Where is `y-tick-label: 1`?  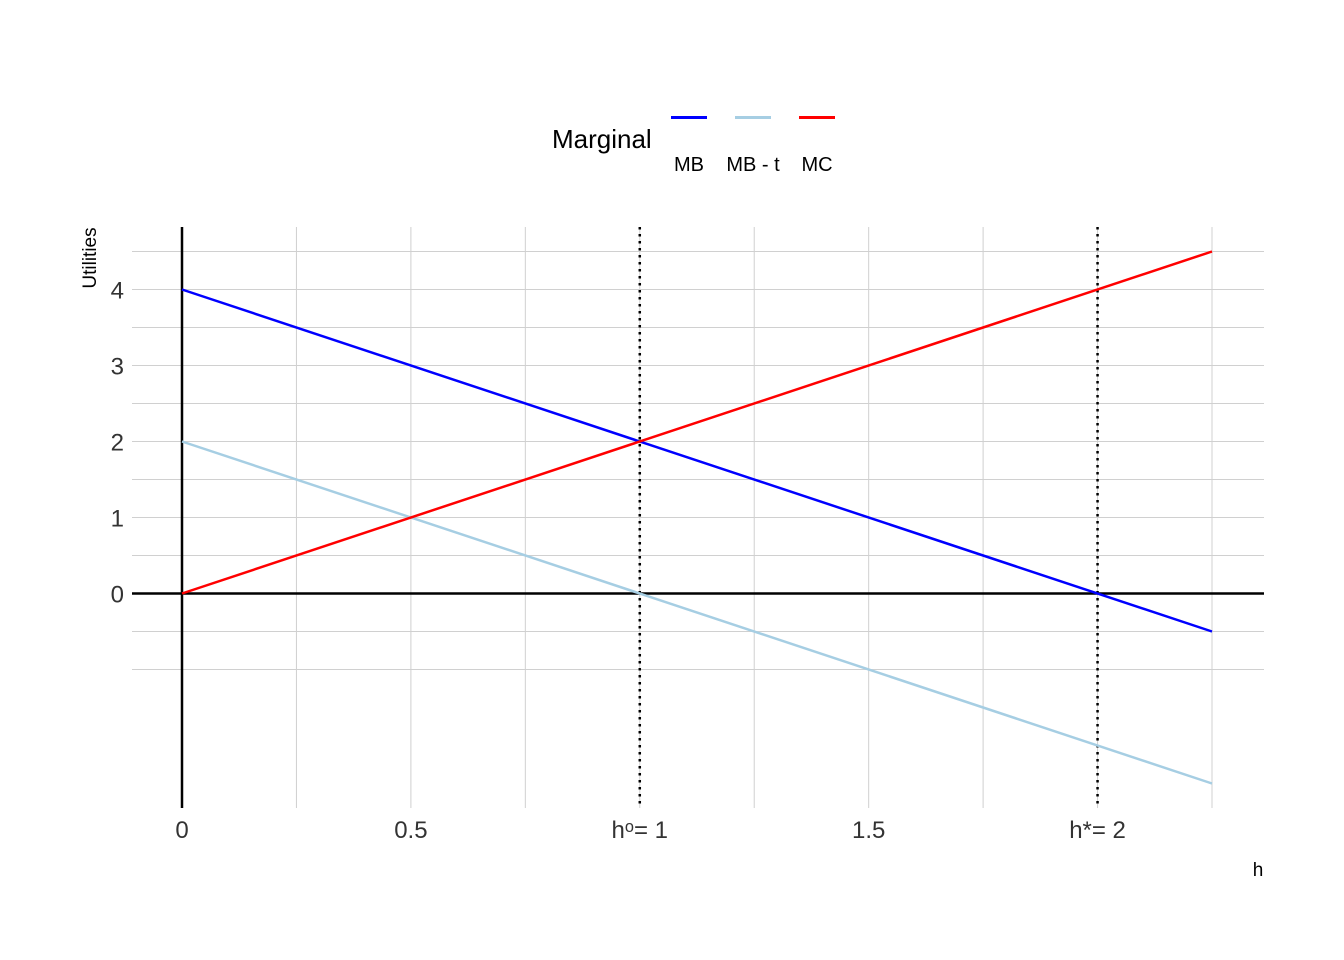
y-tick-label: 1 is located at coordinates (117, 519).